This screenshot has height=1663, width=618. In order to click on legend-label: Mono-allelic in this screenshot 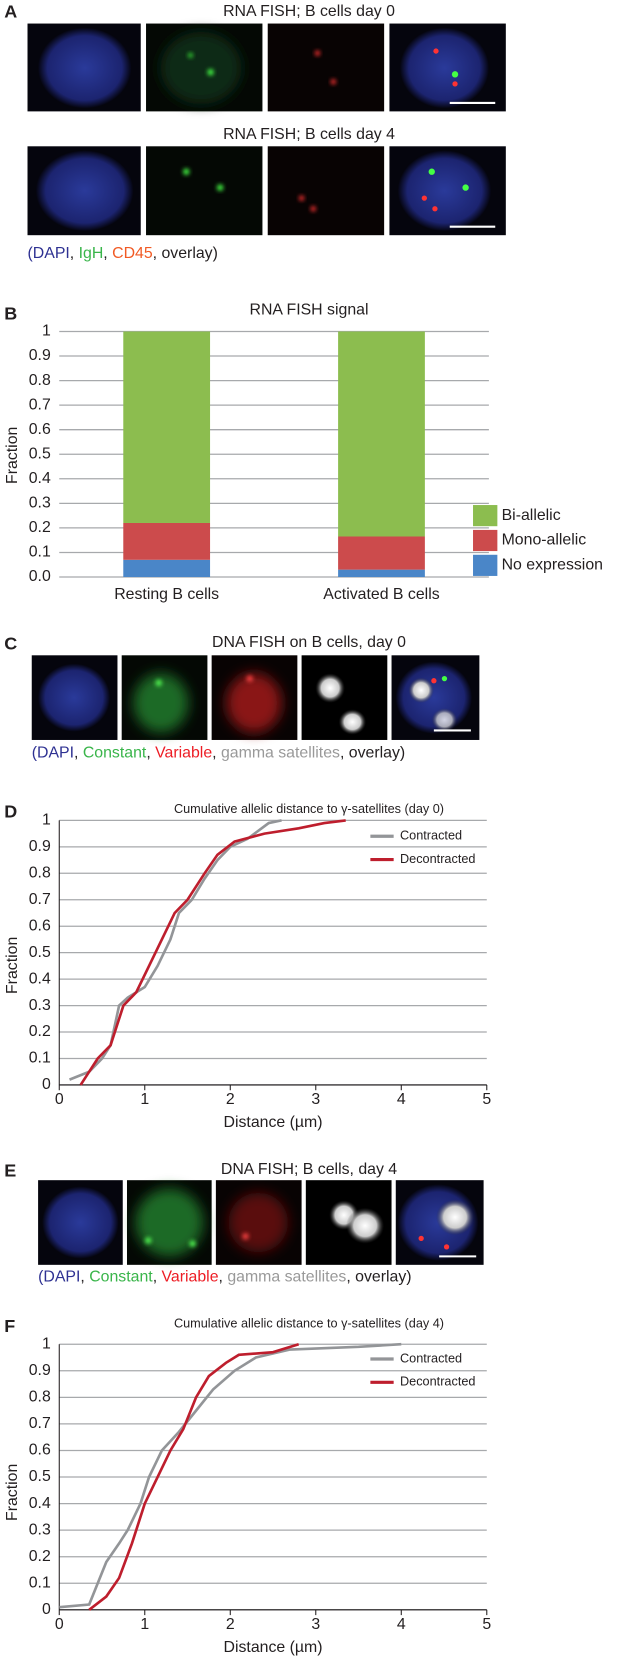, I will do `click(544, 540)`.